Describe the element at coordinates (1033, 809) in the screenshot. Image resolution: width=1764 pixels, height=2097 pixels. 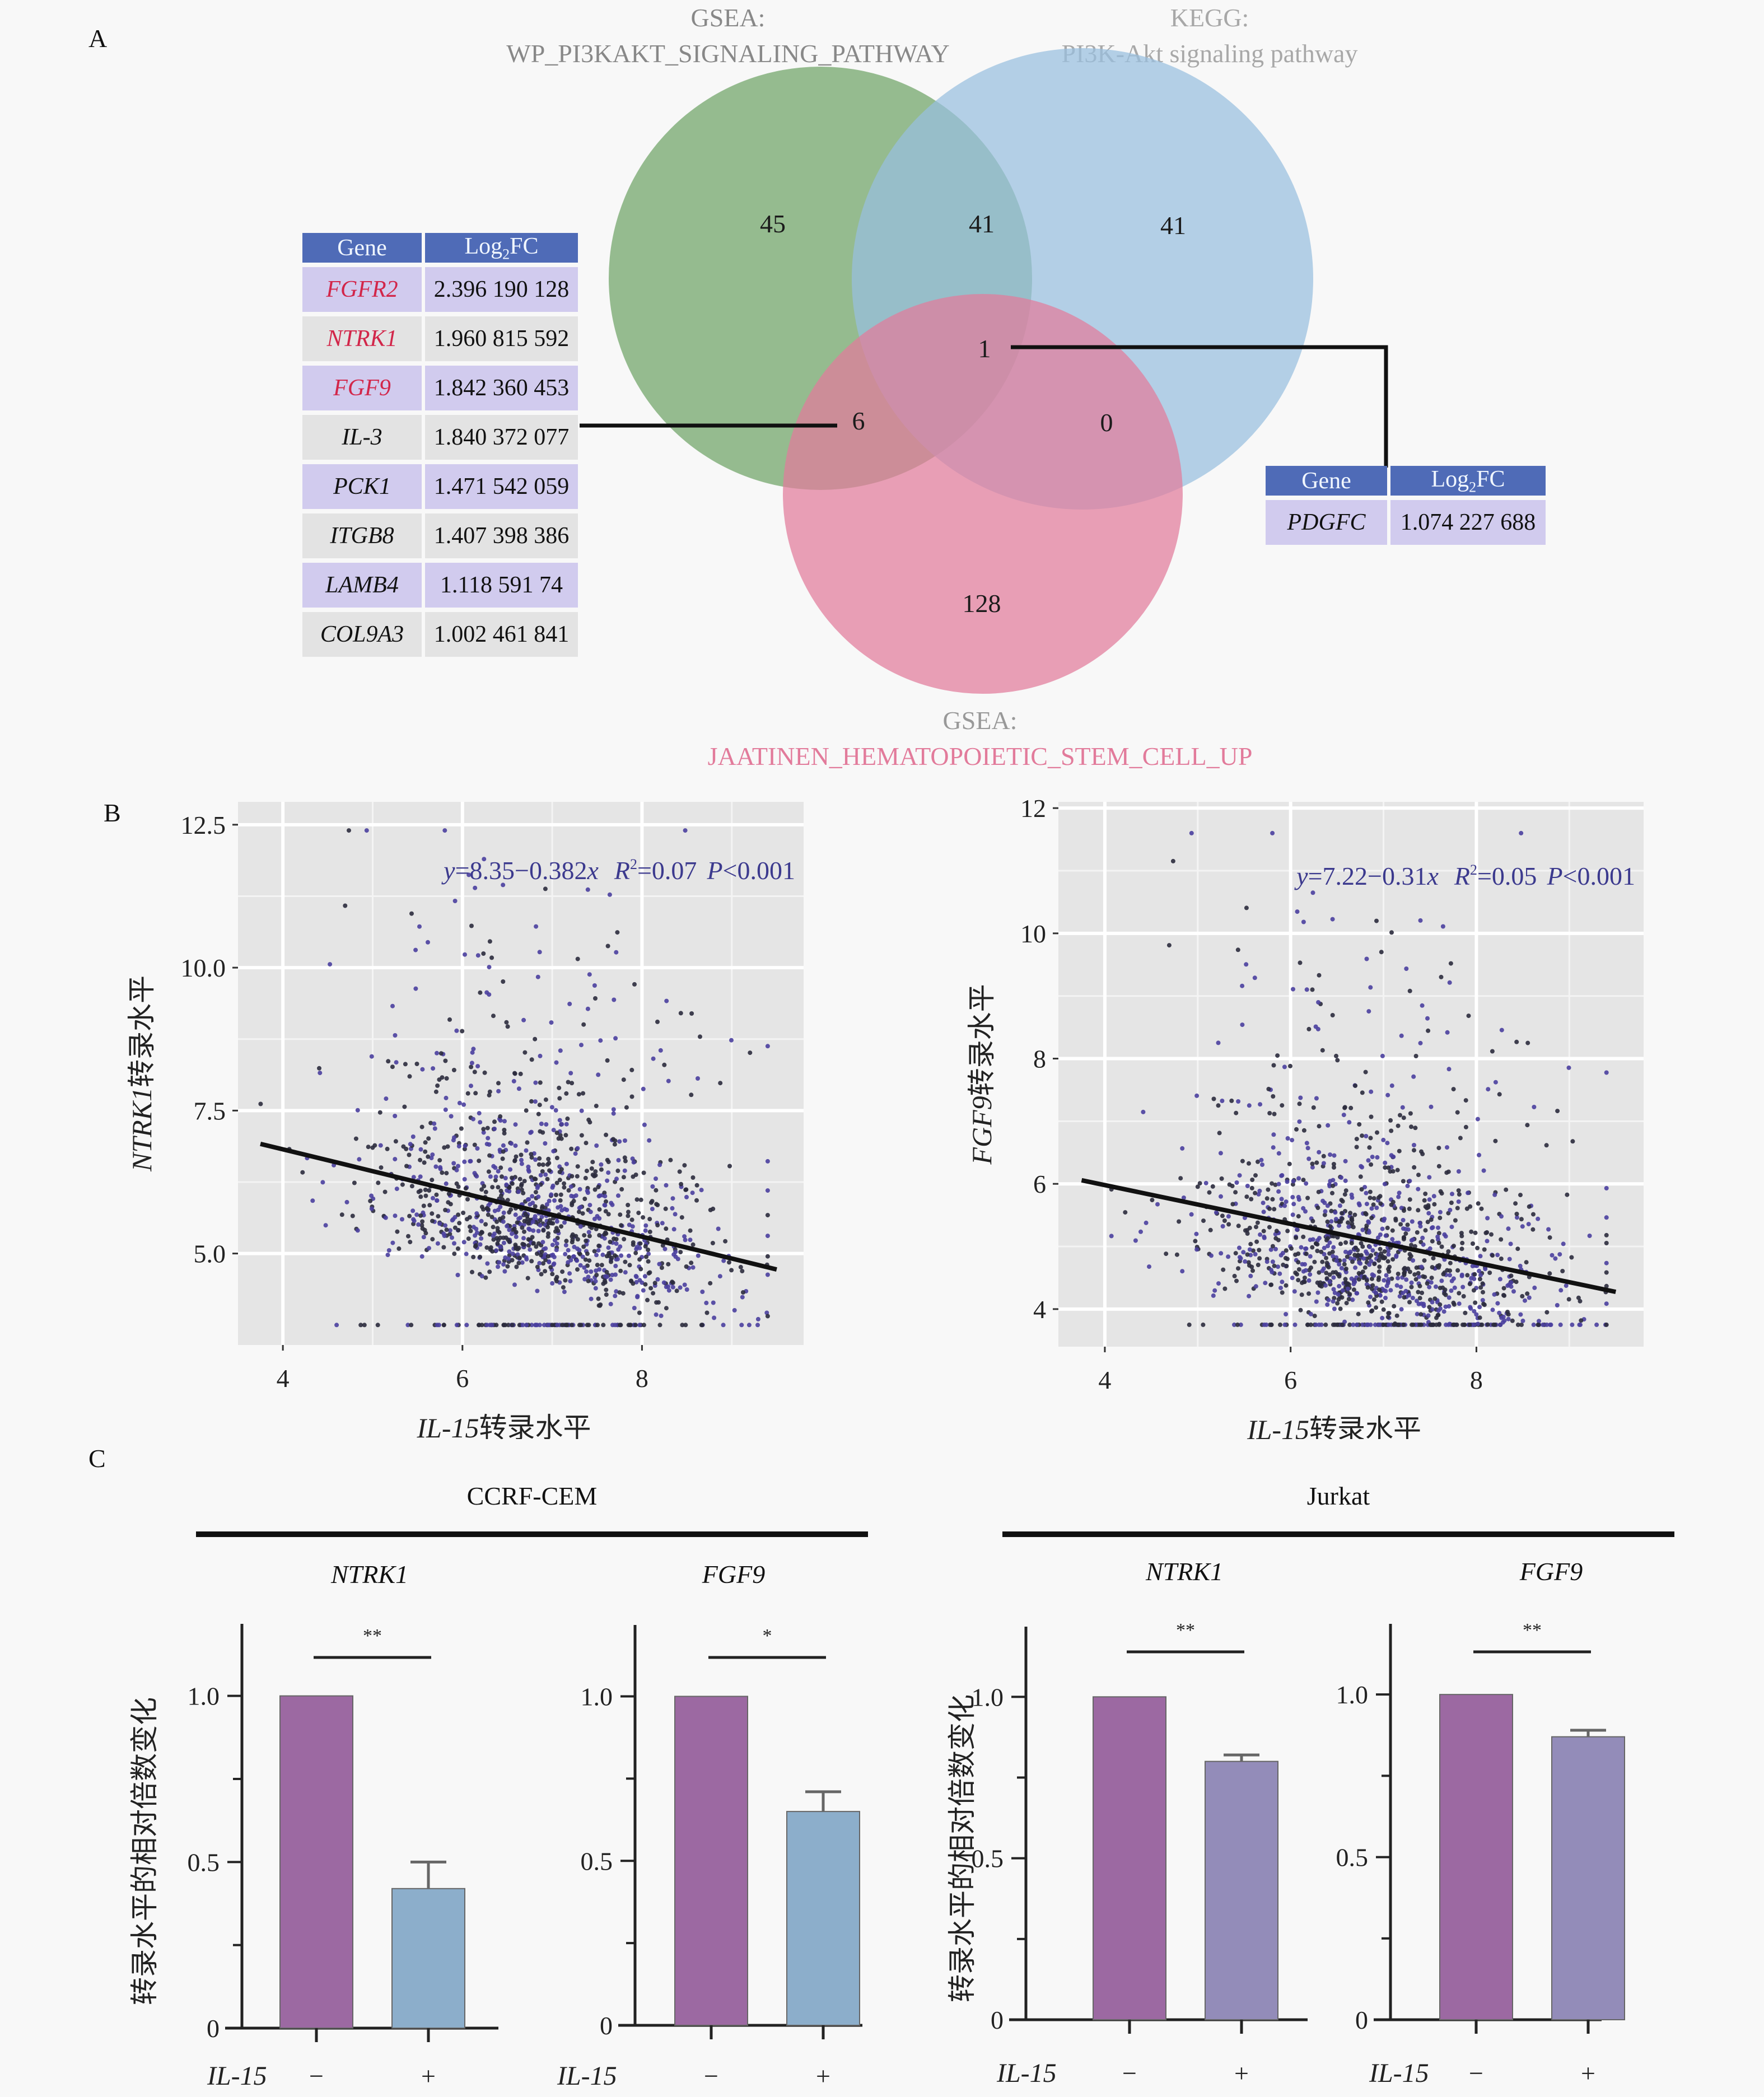
I see `y-tick-label: 12` at that location.